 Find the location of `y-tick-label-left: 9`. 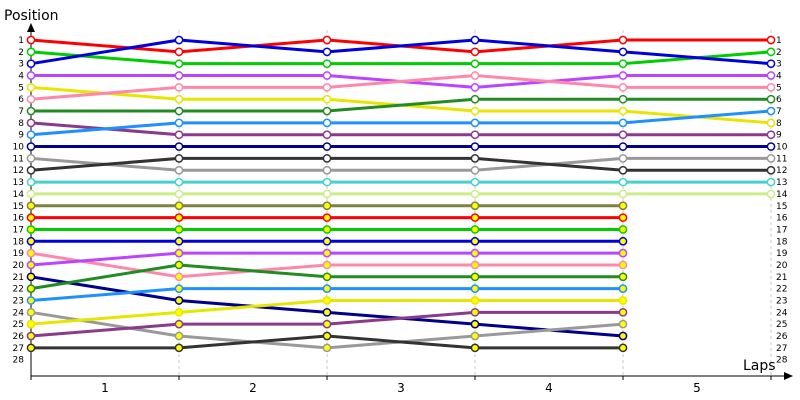

y-tick-label-left: 9 is located at coordinates (21, 136).